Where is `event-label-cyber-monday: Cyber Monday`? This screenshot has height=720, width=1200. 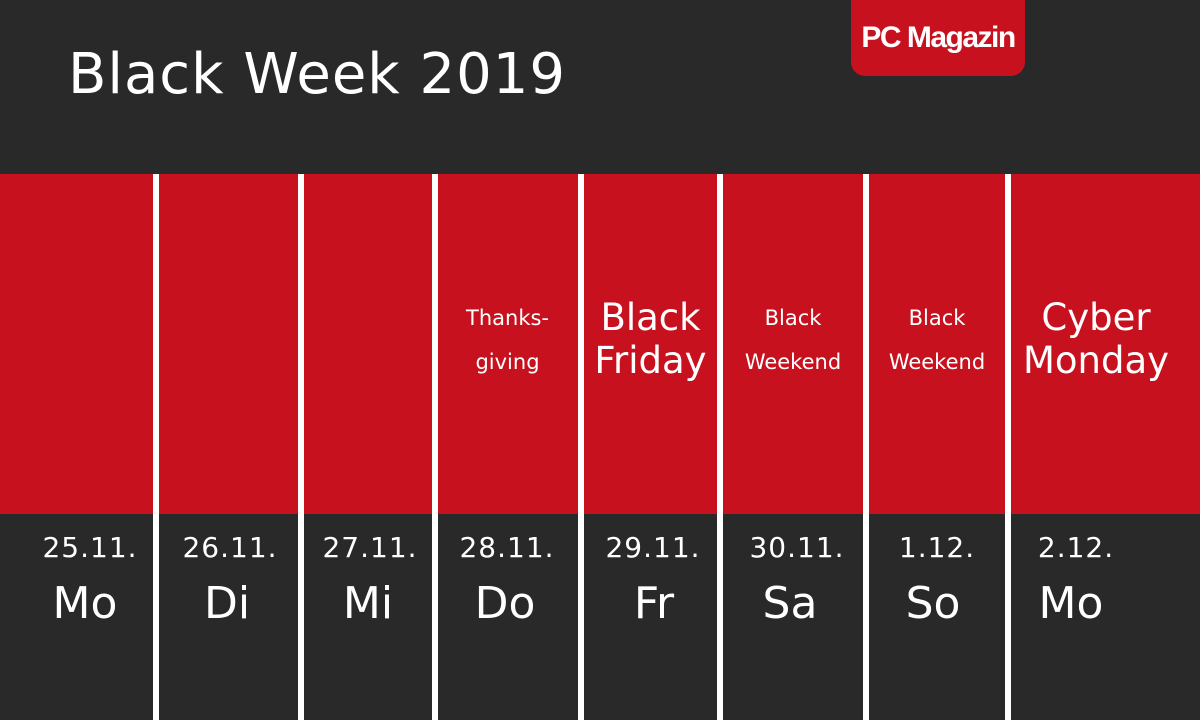 event-label-cyber-monday: Cyber Monday is located at coordinates (1096, 346).